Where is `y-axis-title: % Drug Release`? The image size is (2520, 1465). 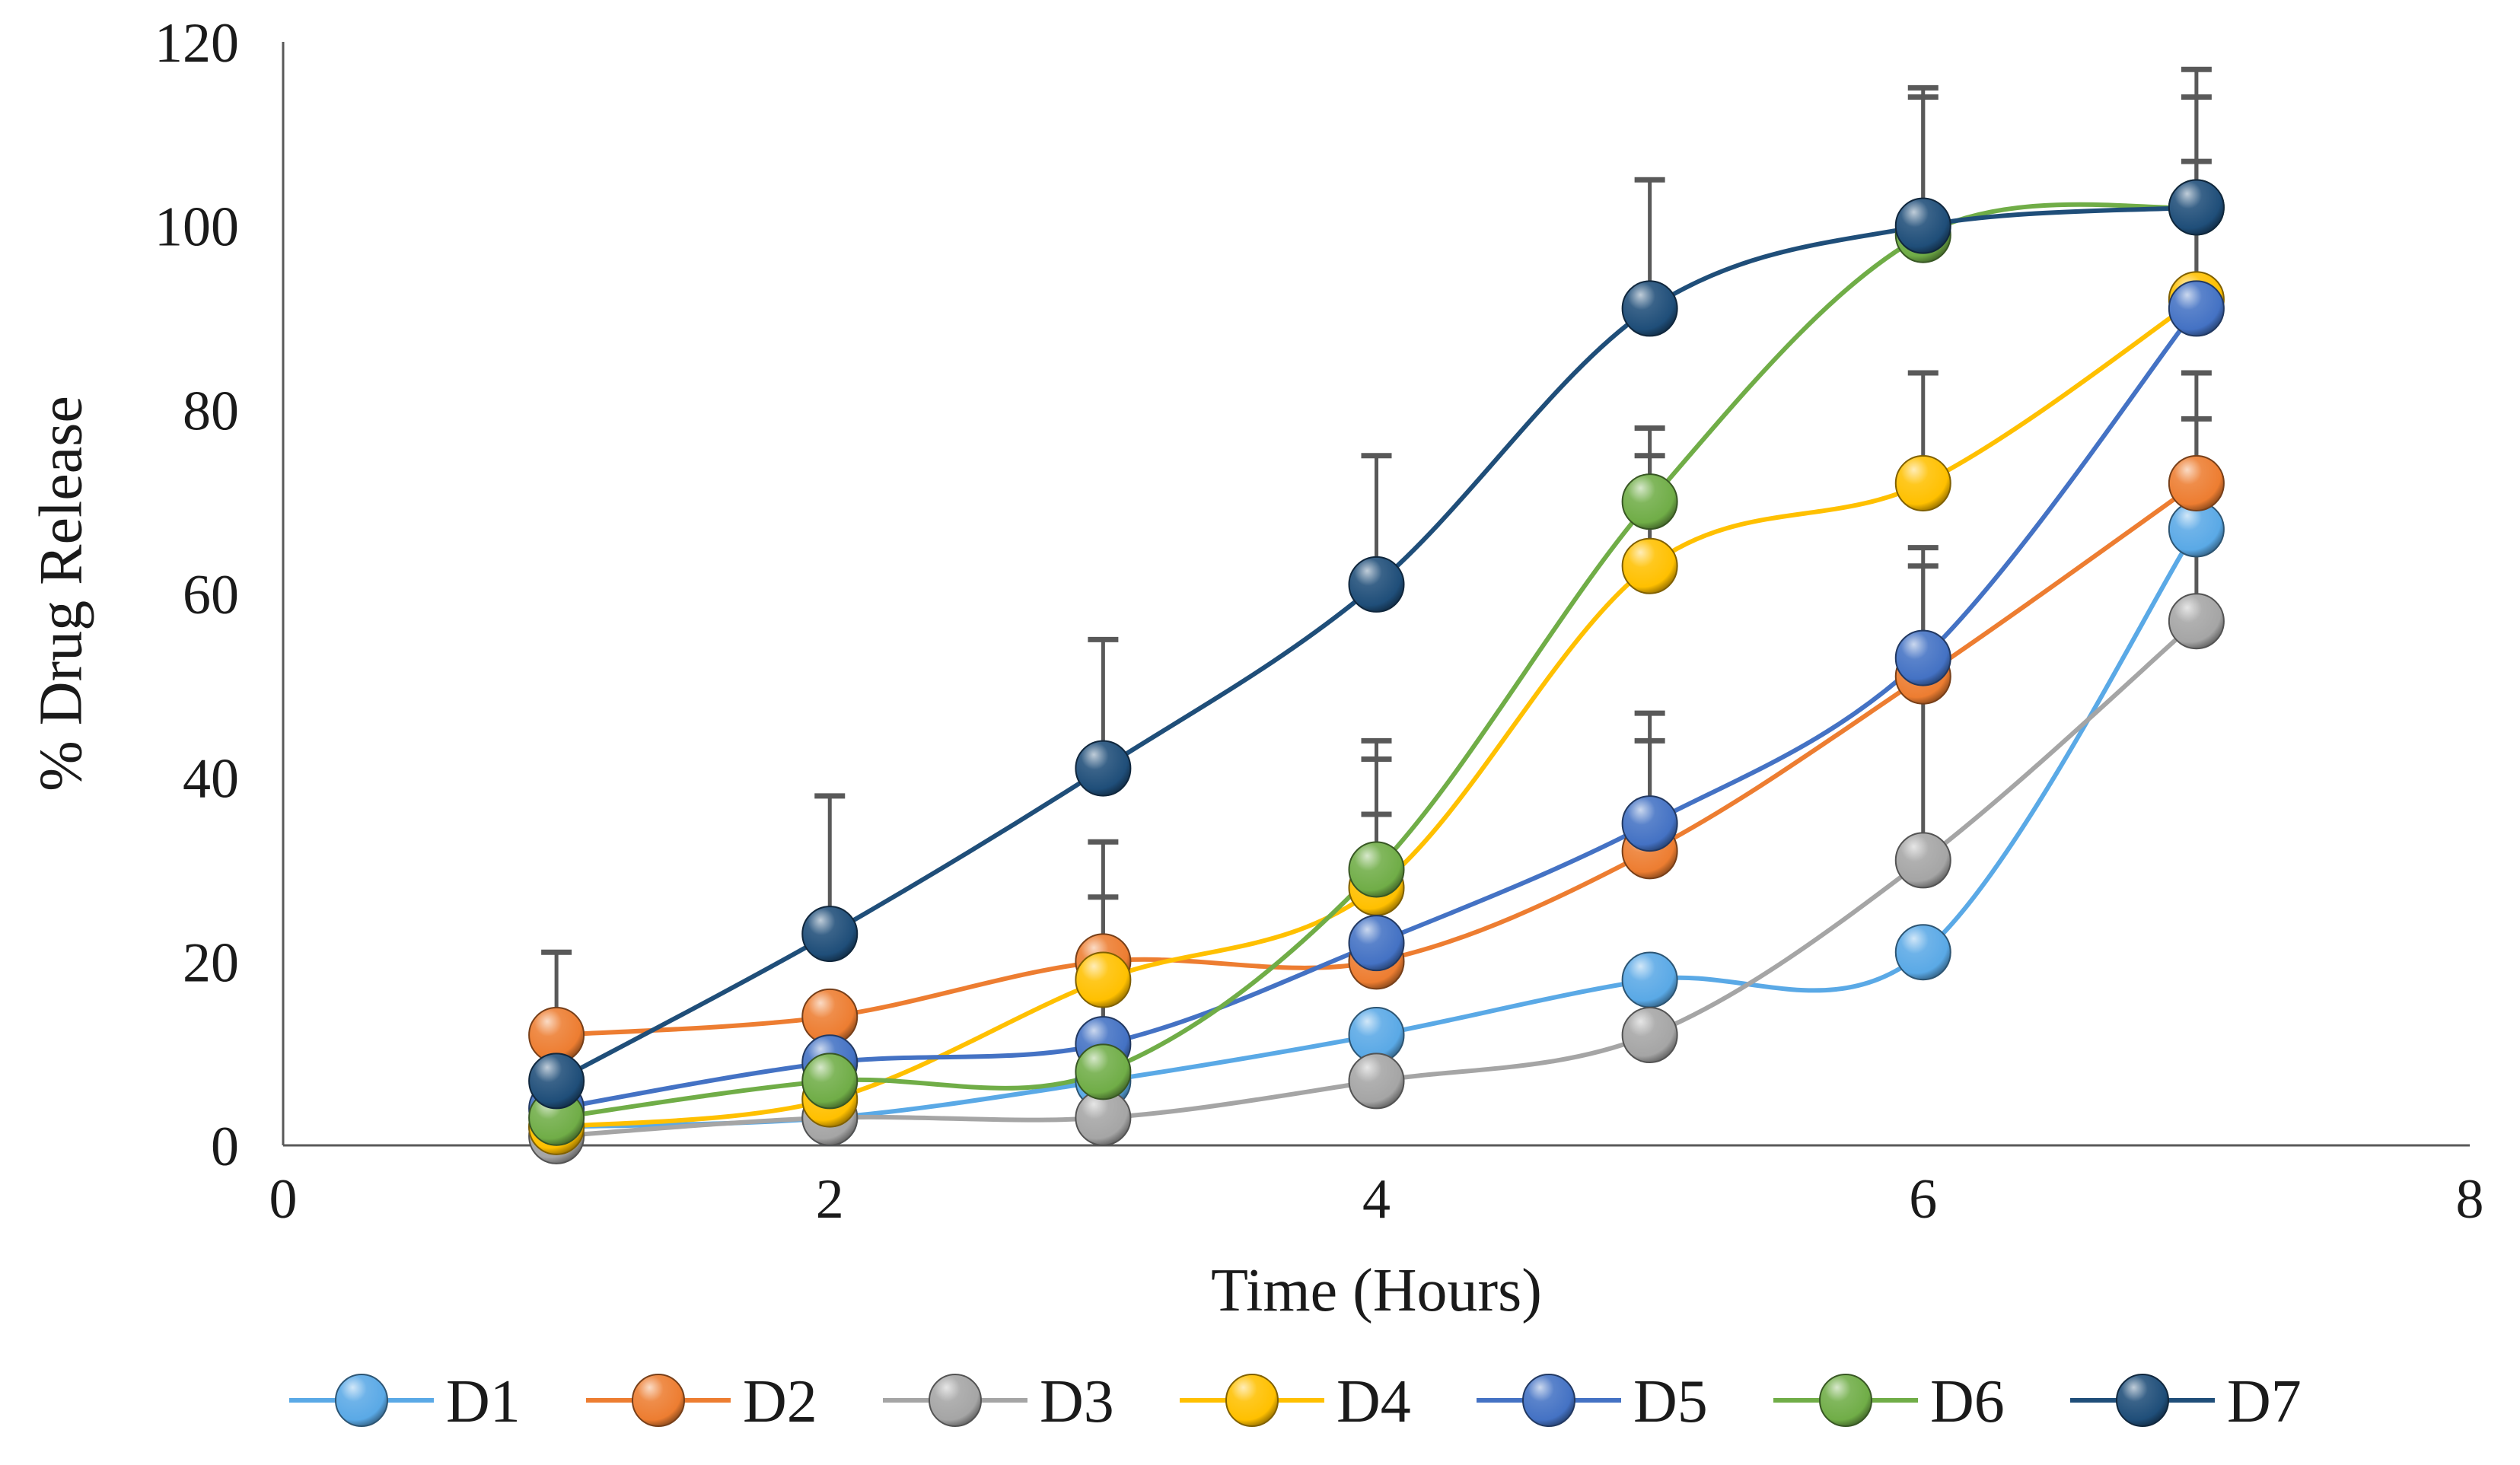
y-axis-title: % Drug Release is located at coordinates (60, 593).